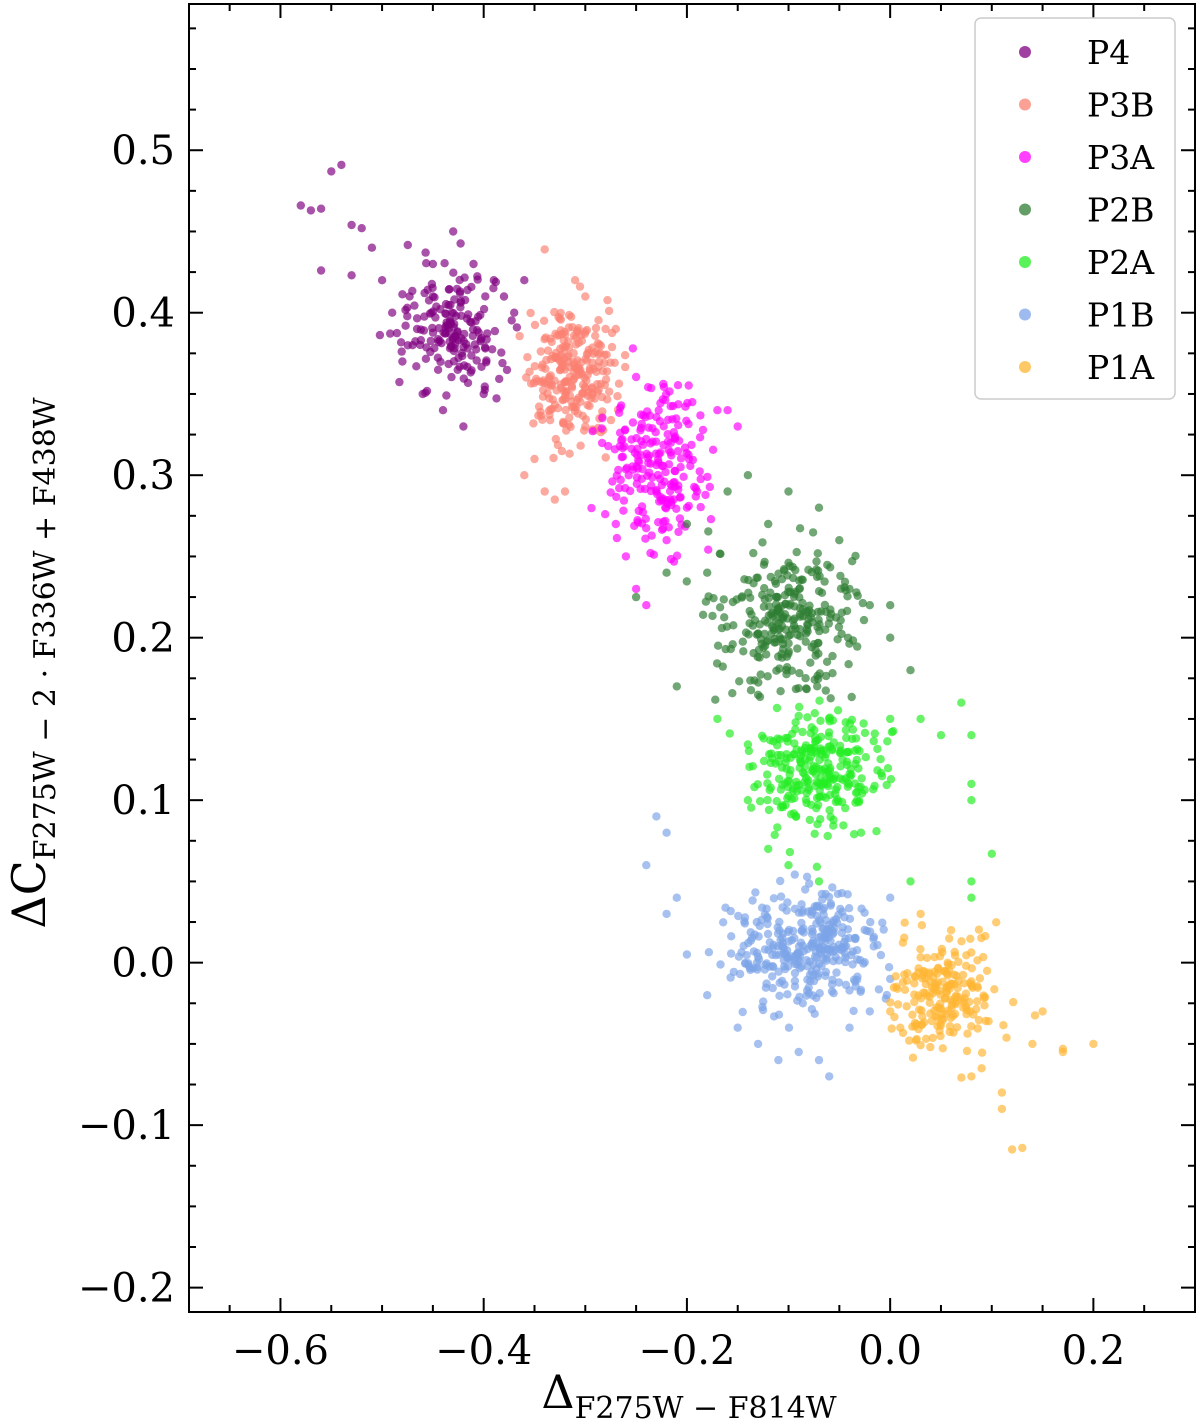 The width and height of the screenshot is (1200, 1428). Describe the element at coordinates (1094, 1351) in the screenshot. I see `x-tick-label: 0.2` at that location.